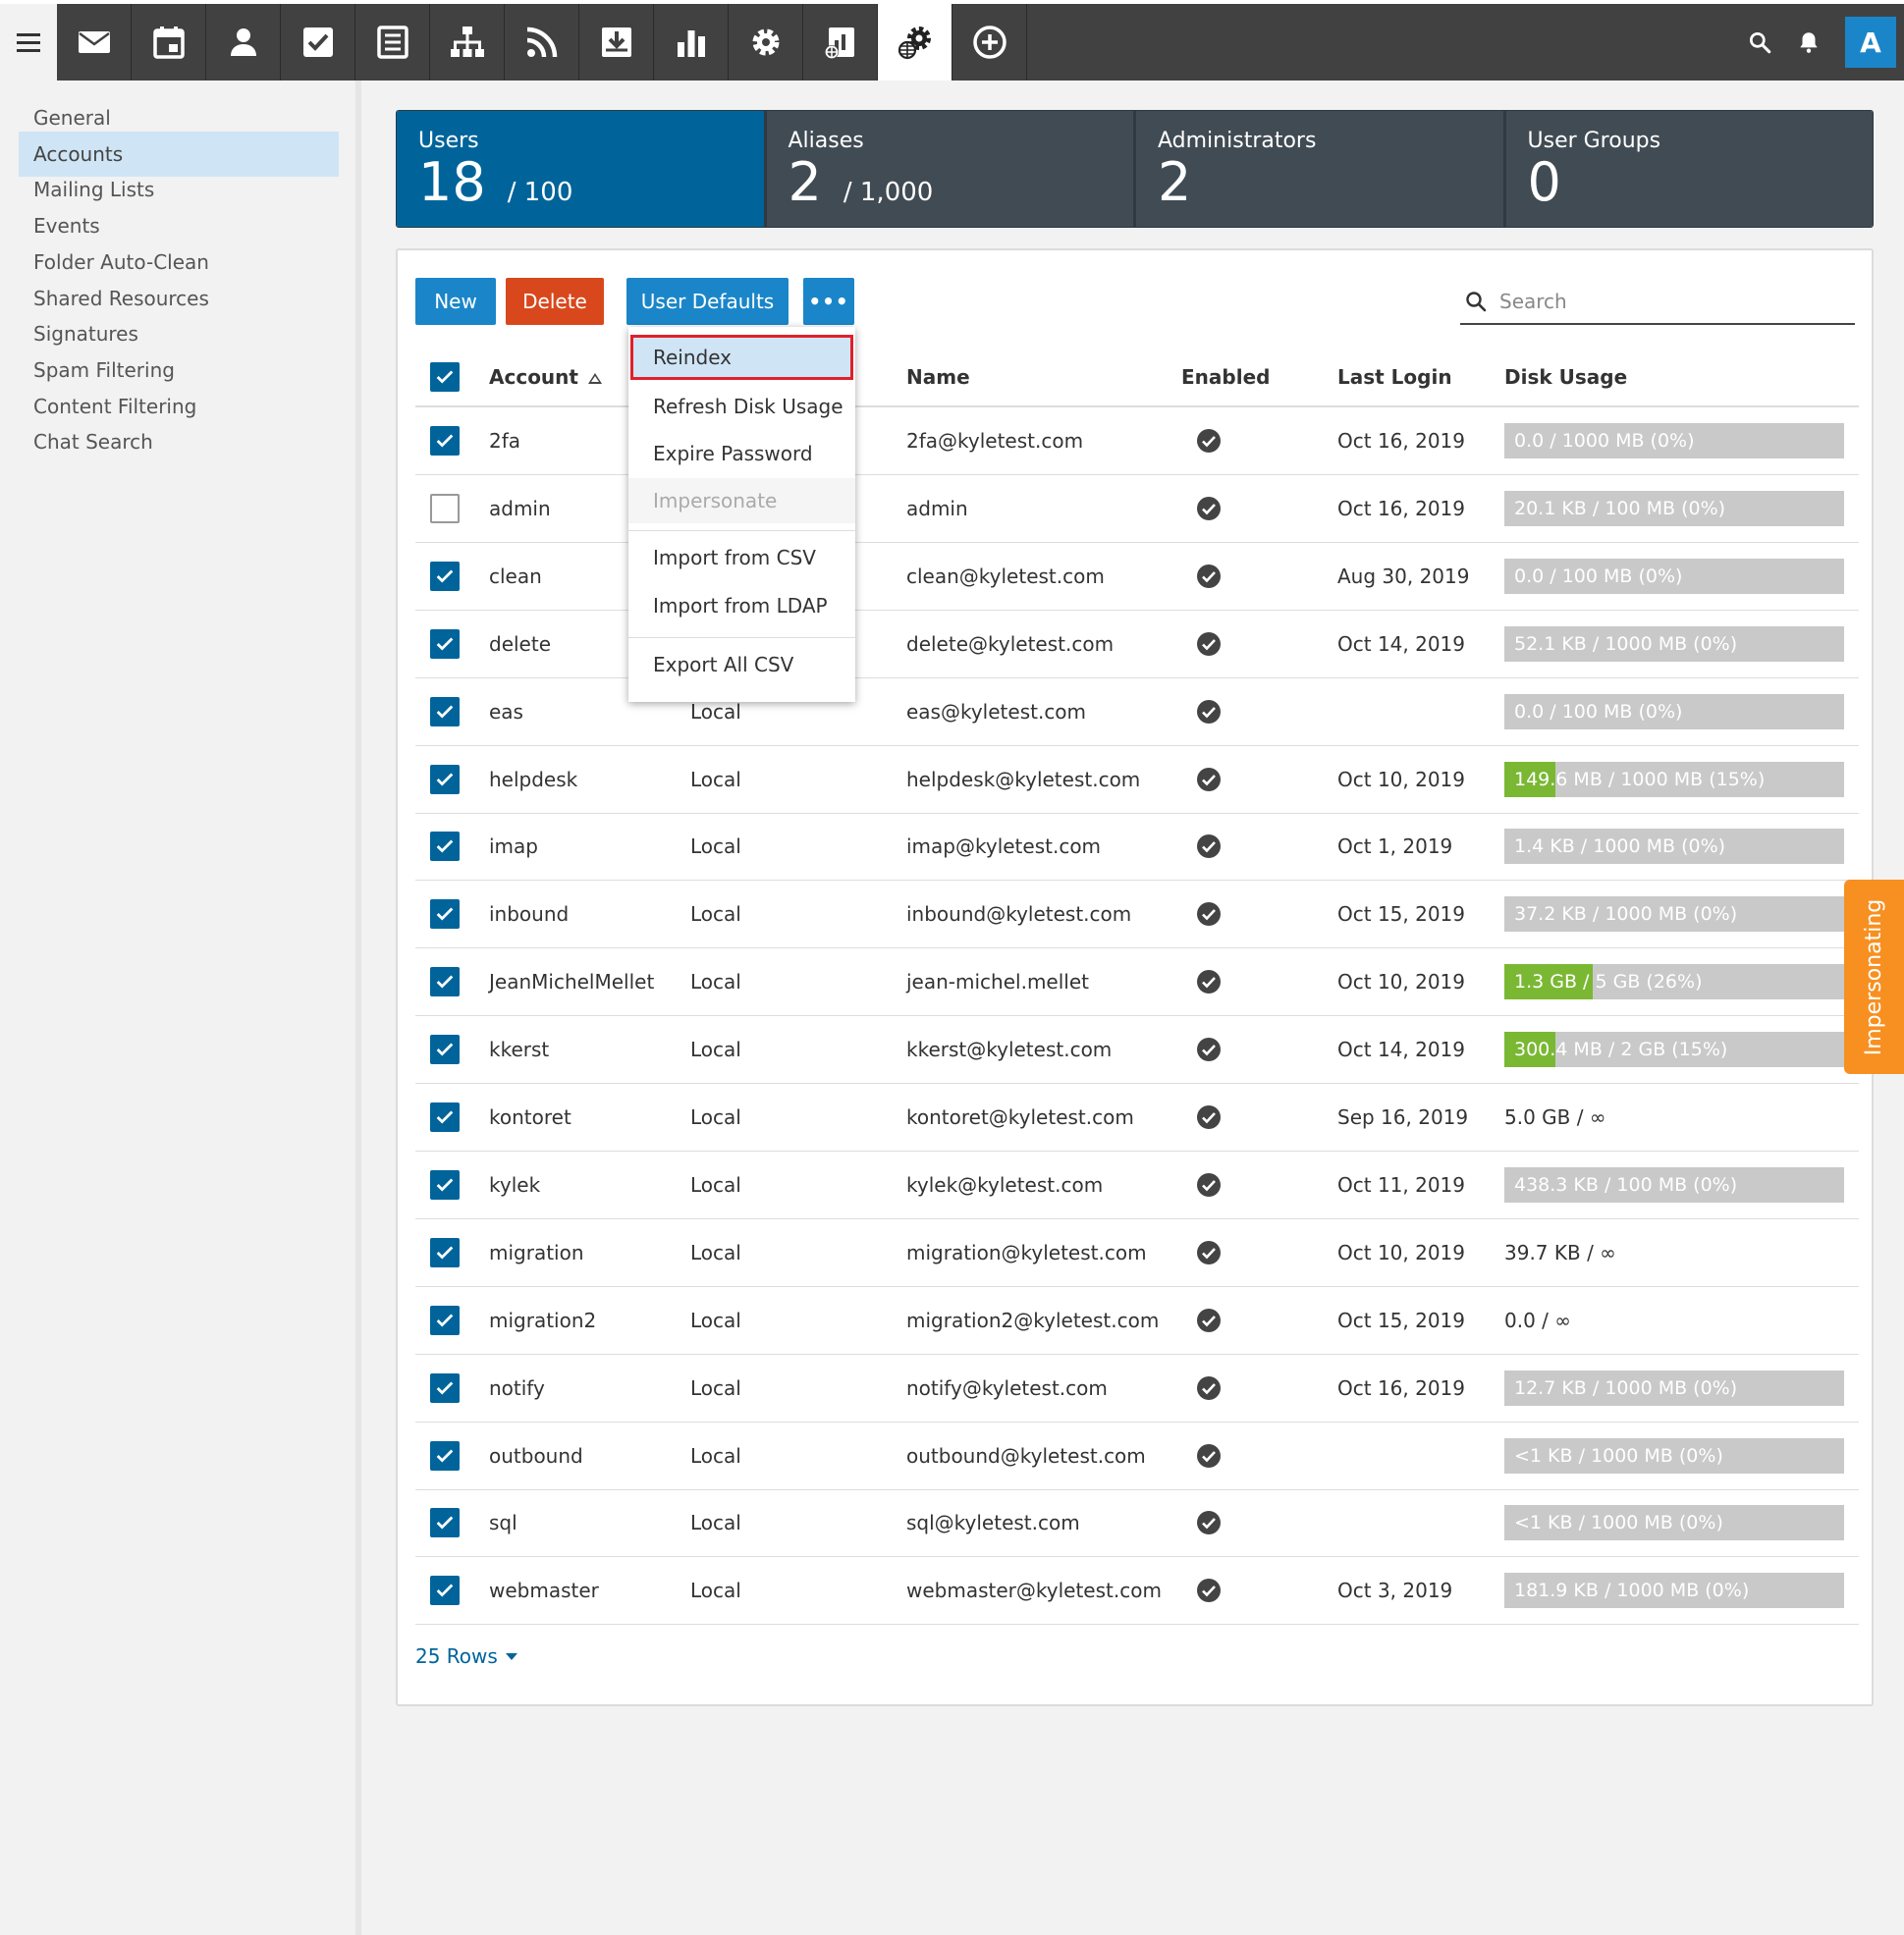  I want to click on menu-item-expire-password: Expire Password, so click(733, 453).